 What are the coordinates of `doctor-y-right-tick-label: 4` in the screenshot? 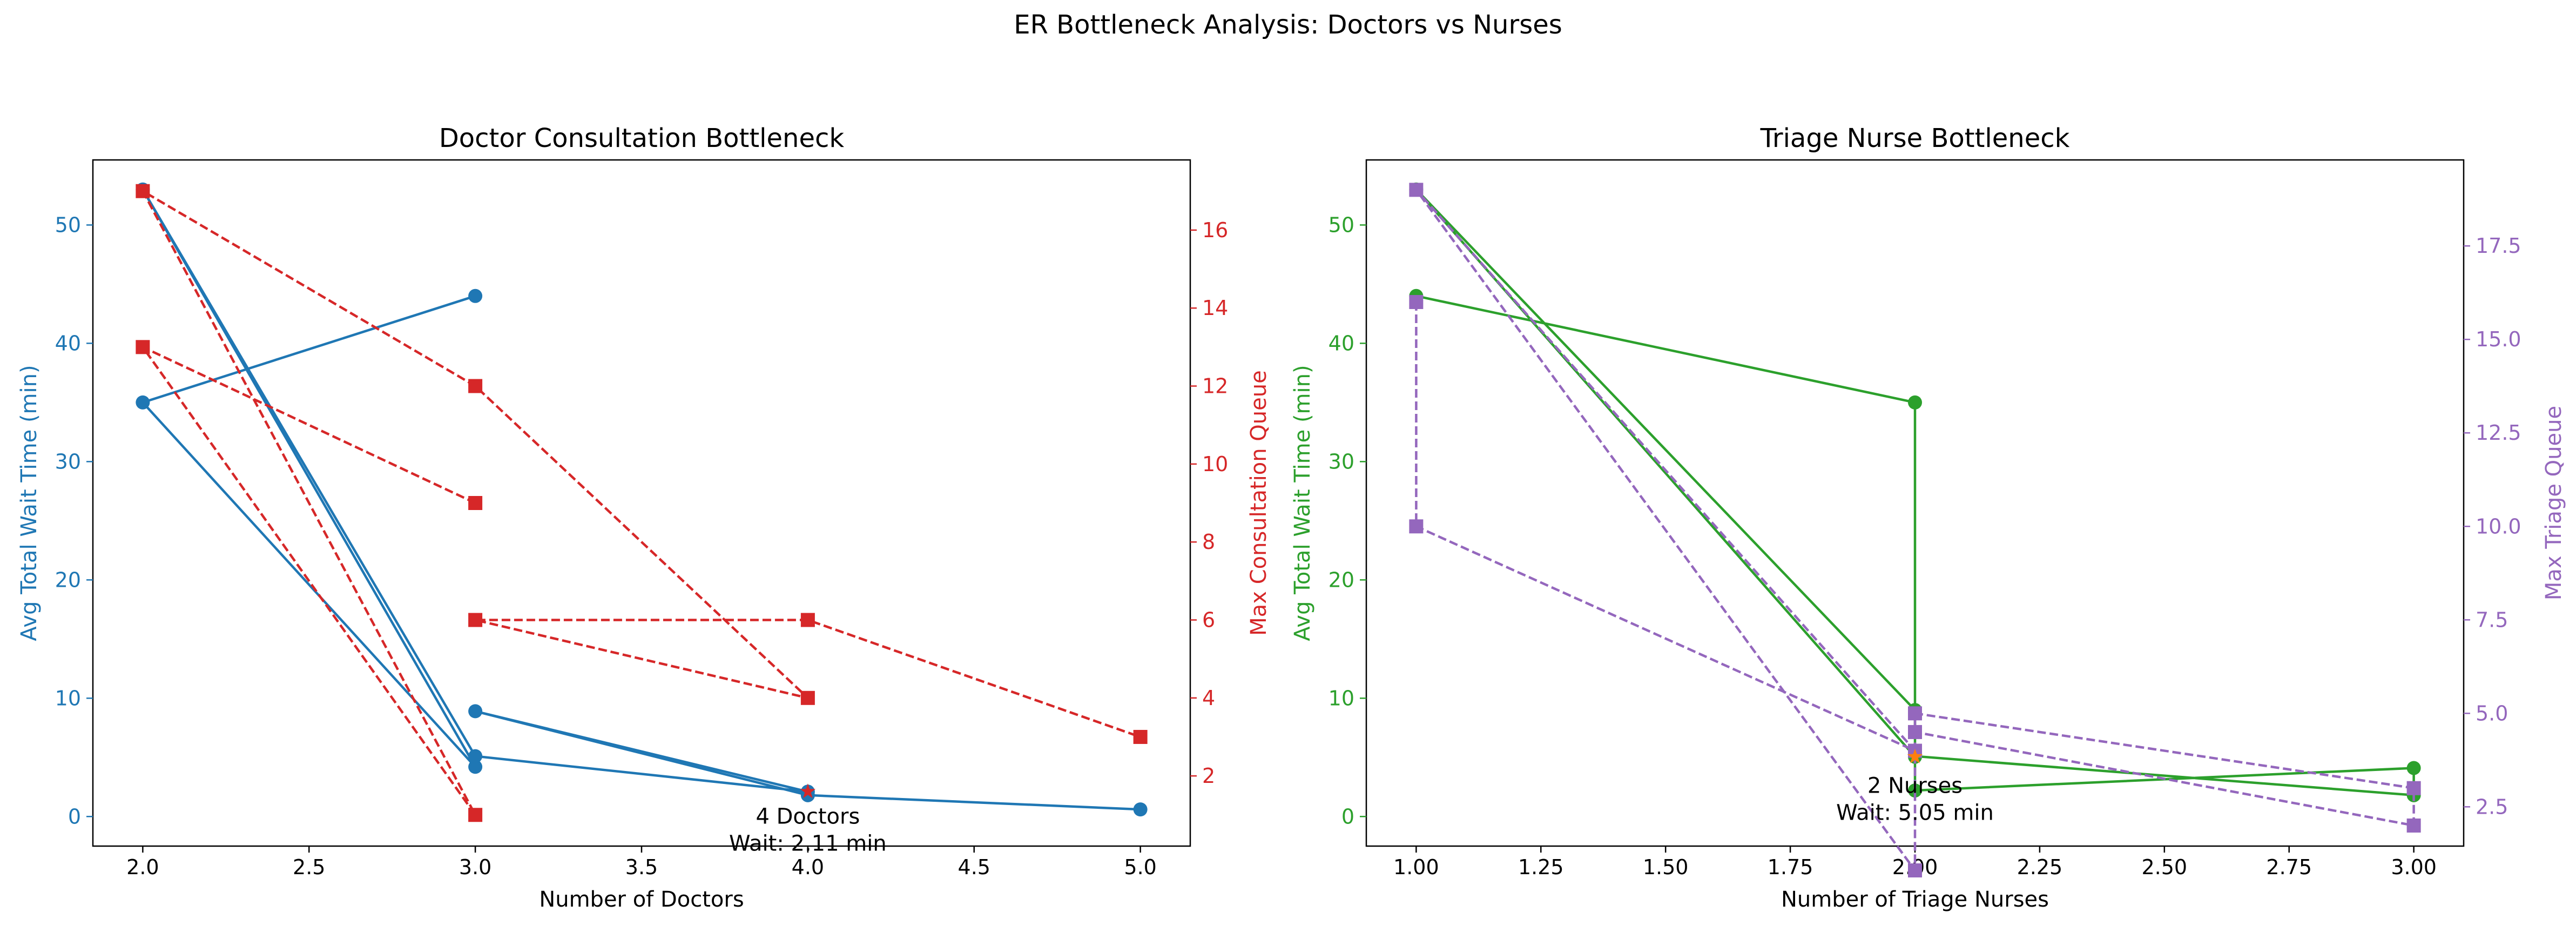 It's located at (1208, 698).